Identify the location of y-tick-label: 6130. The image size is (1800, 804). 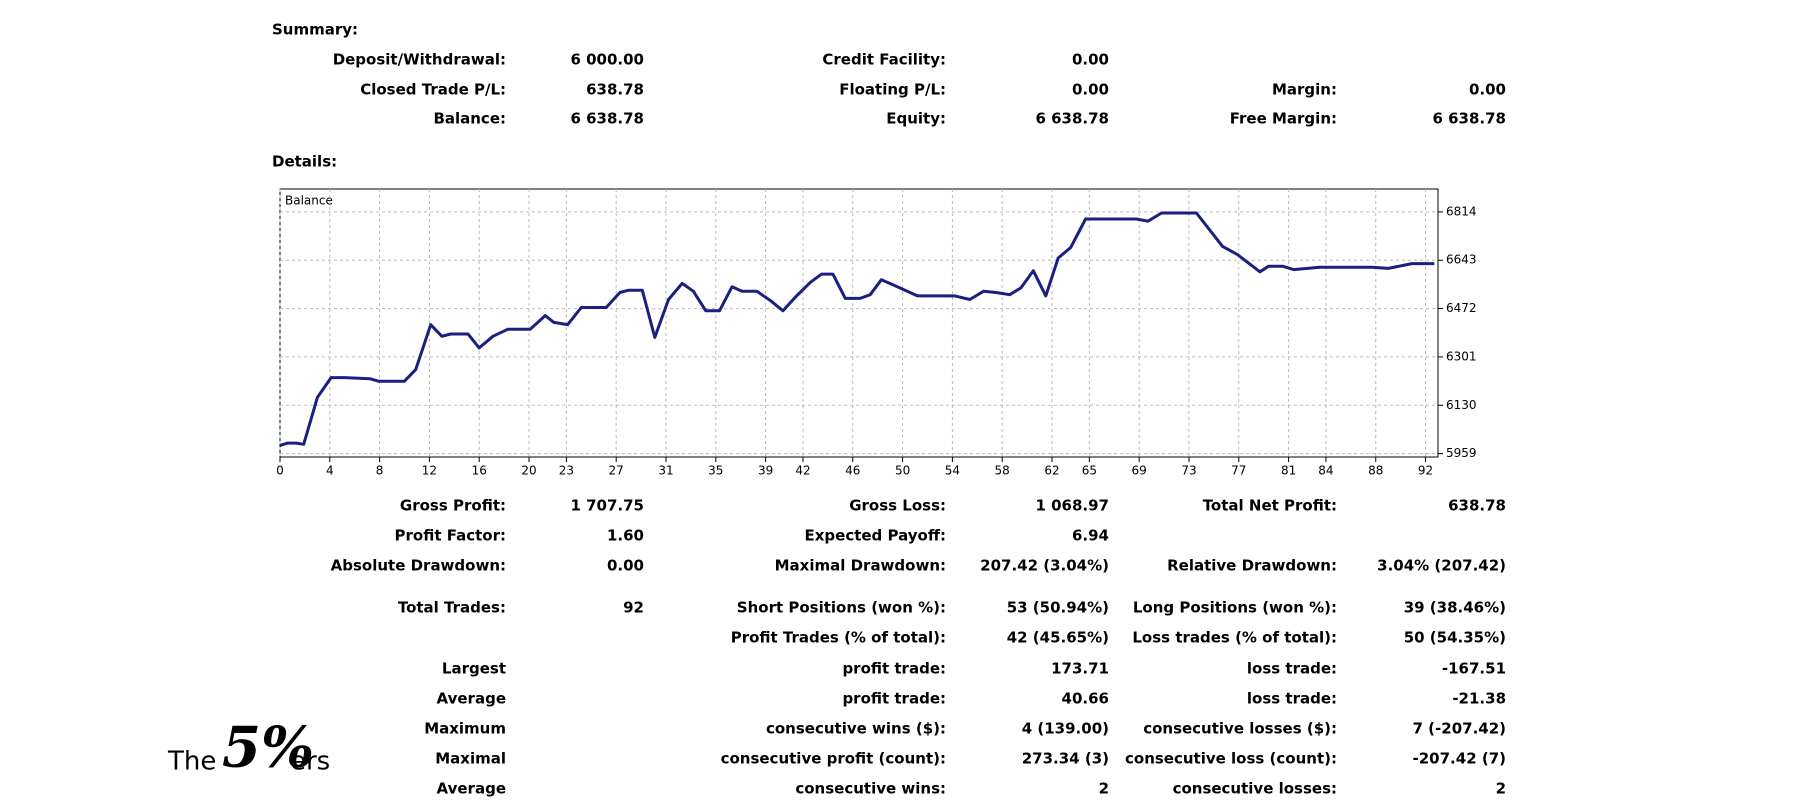
(1461, 405).